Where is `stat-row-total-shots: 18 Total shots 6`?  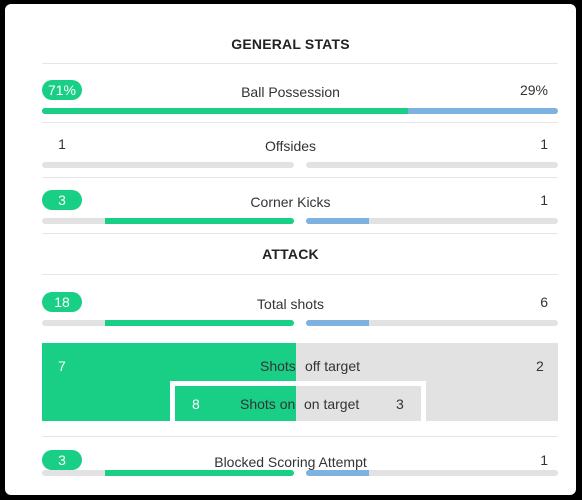 stat-row-total-shots: 18 Total shots 6 is located at coordinates (290, 309).